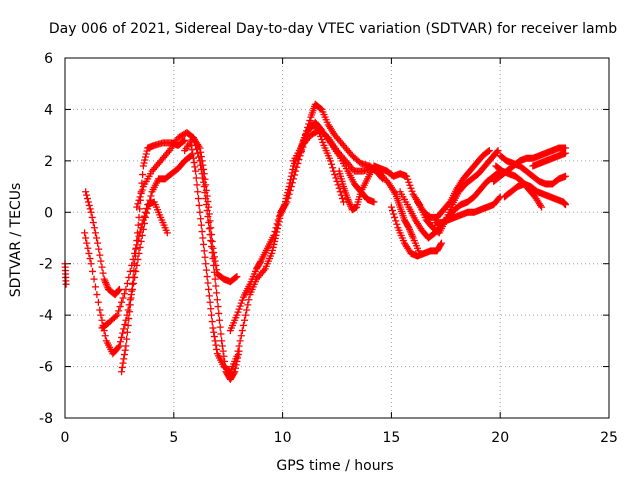 The image size is (640, 480). I want to click on series-track-g, so click(211, 210).